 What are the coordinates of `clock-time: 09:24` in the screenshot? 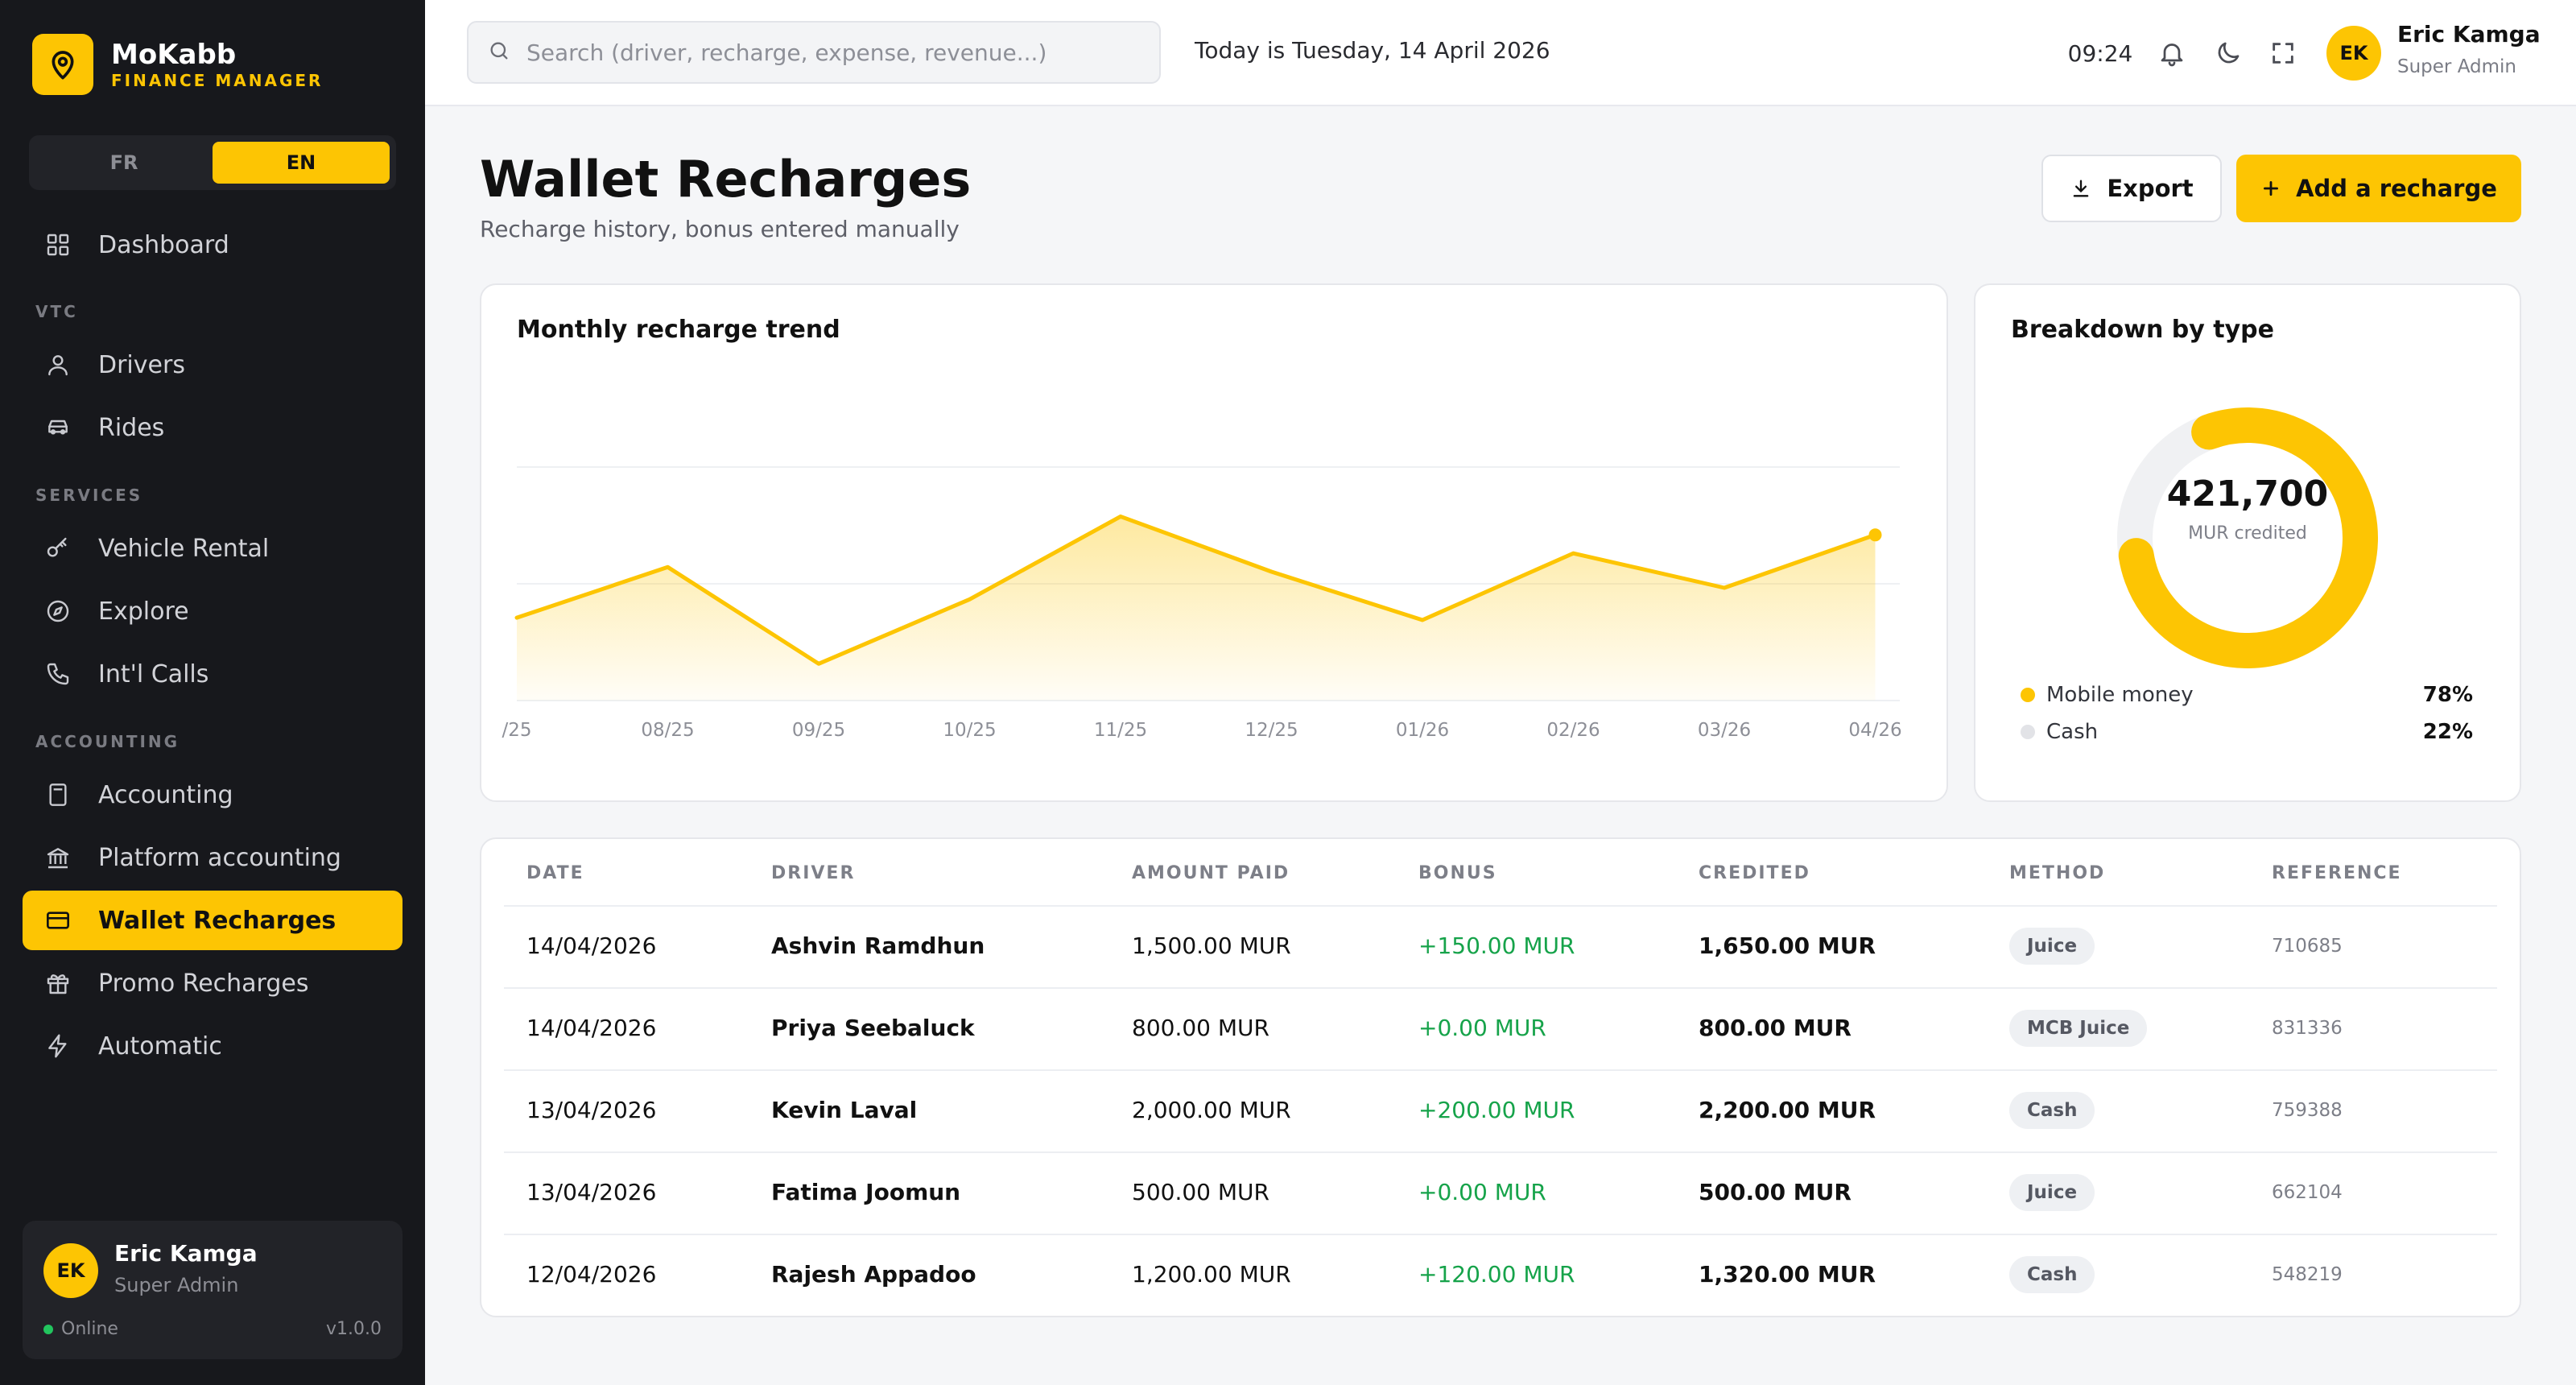 It's located at (2100, 53).